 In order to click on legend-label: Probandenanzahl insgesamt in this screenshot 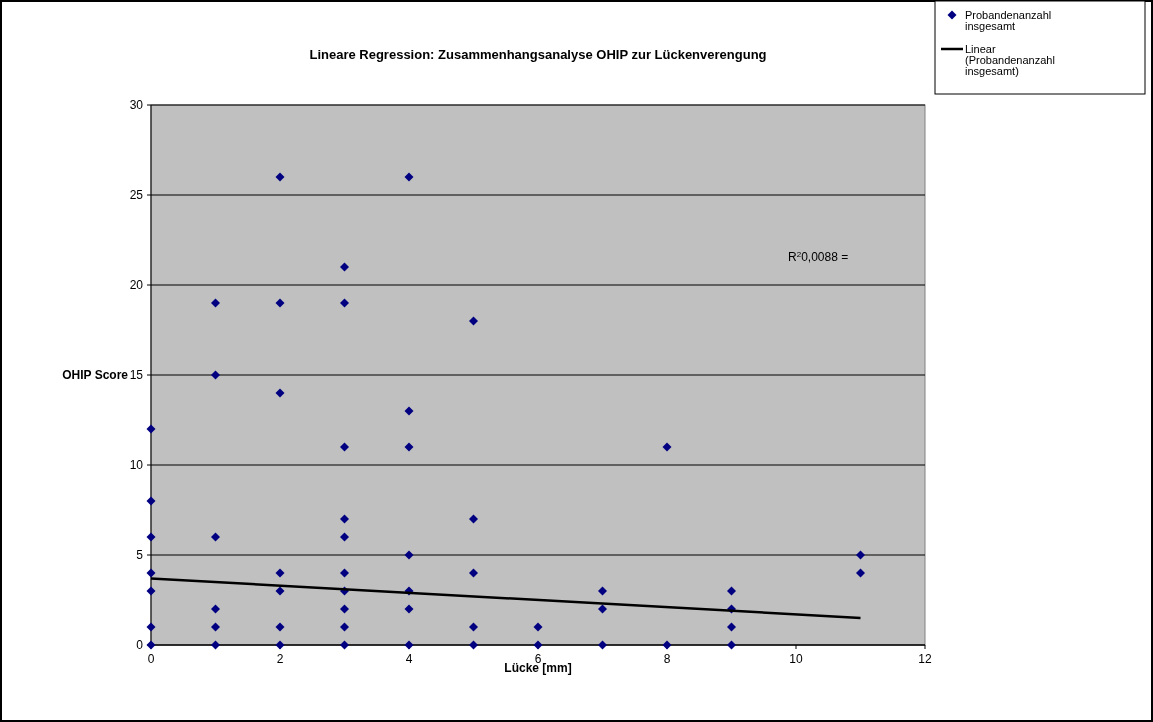, I will do `click(1008, 20)`.